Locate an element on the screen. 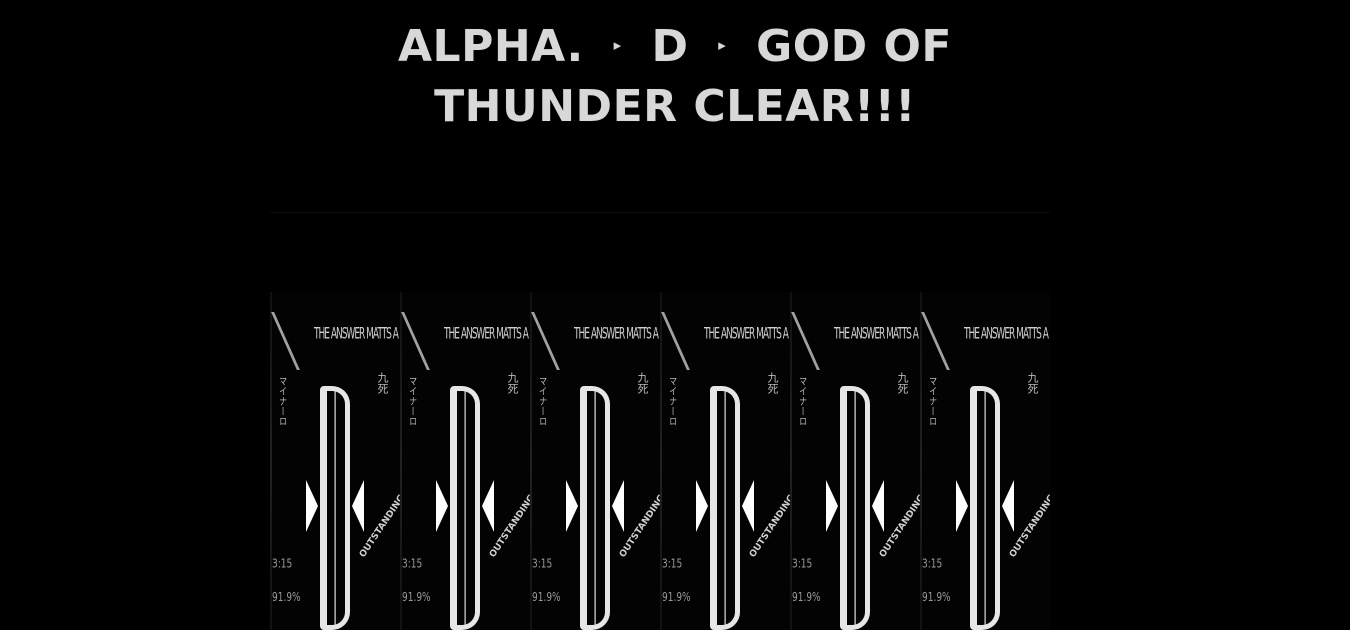 The image size is (1350, 630). clear-banner-line-2: THUNDER CLEAR!!! is located at coordinates (675, 106).